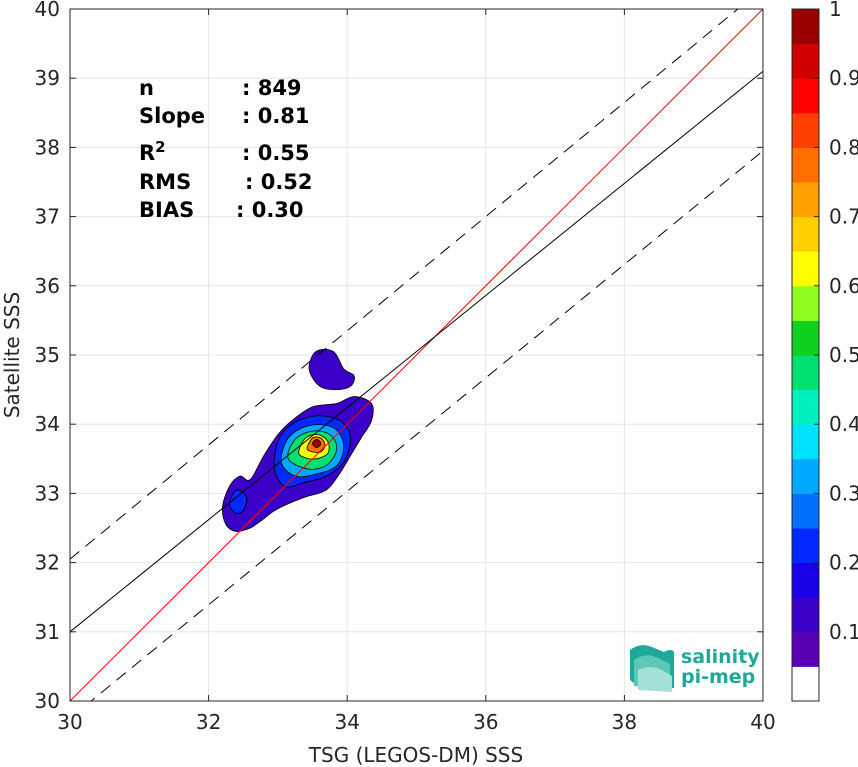 This screenshot has height=767, width=858. Describe the element at coordinates (843, 632) in the screenshot. I see `colorbar-tick-label: 0.1` at that location.